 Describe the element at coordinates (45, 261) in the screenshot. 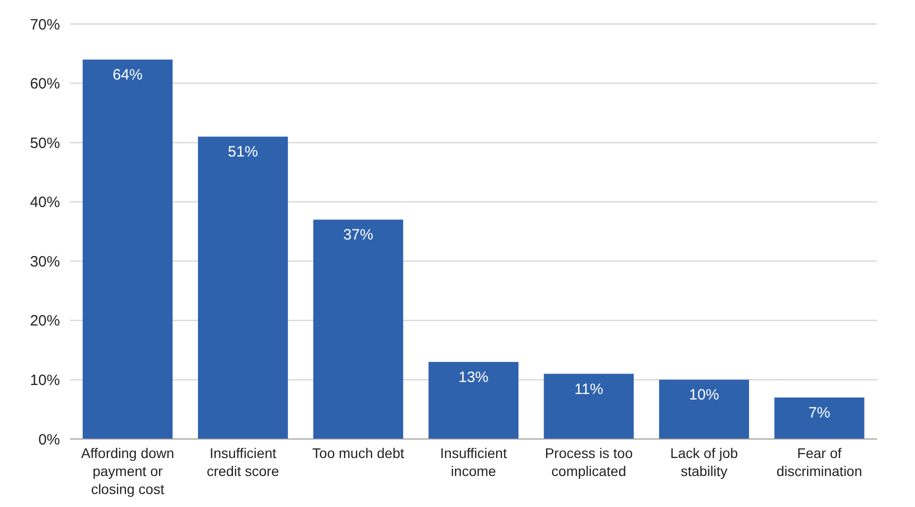

I see `y-tick-label: 30%` at that location.